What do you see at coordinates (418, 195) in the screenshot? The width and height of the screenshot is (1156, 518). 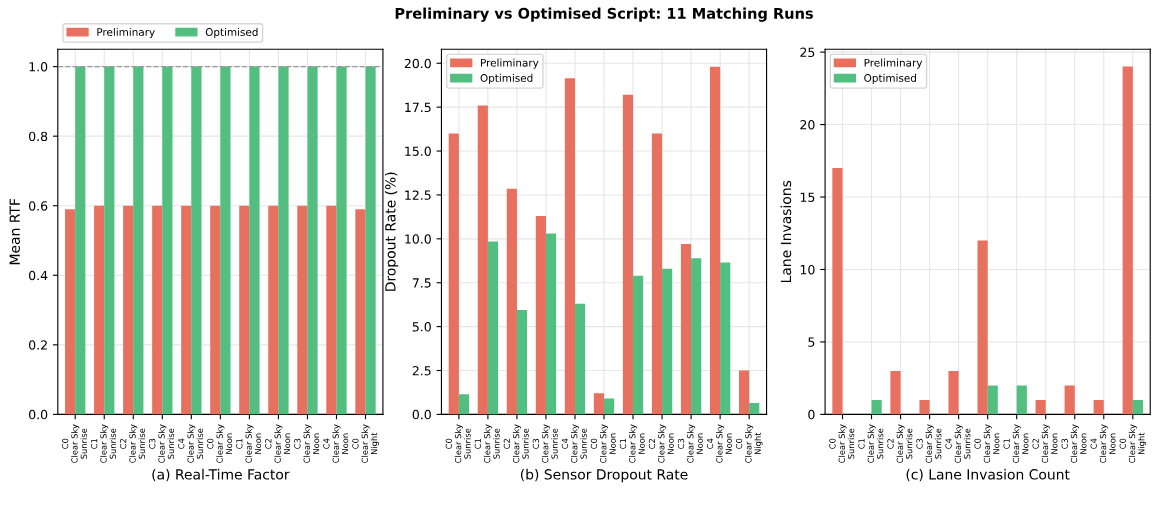 I see `y-tick-label: 12.5` at bounding box center [418, 195].